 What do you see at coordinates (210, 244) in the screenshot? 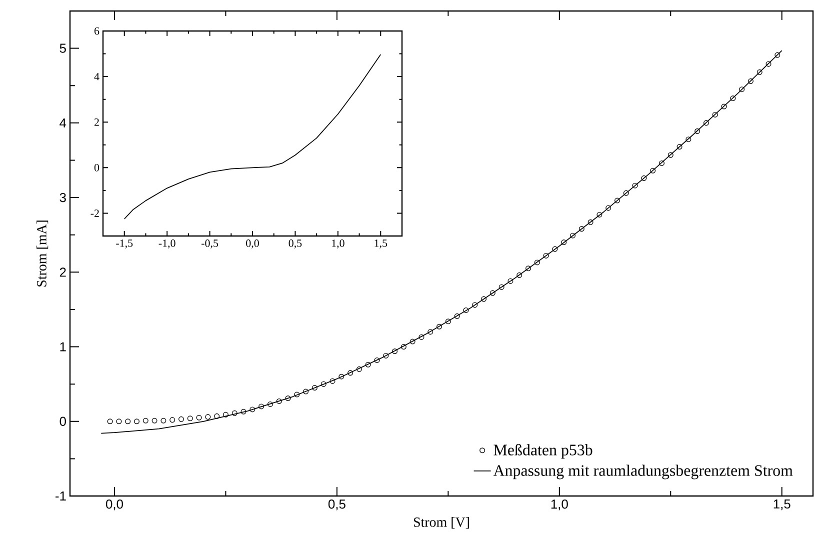
I see `x-tick-label: -0,5` at bounding box center [210, 244].